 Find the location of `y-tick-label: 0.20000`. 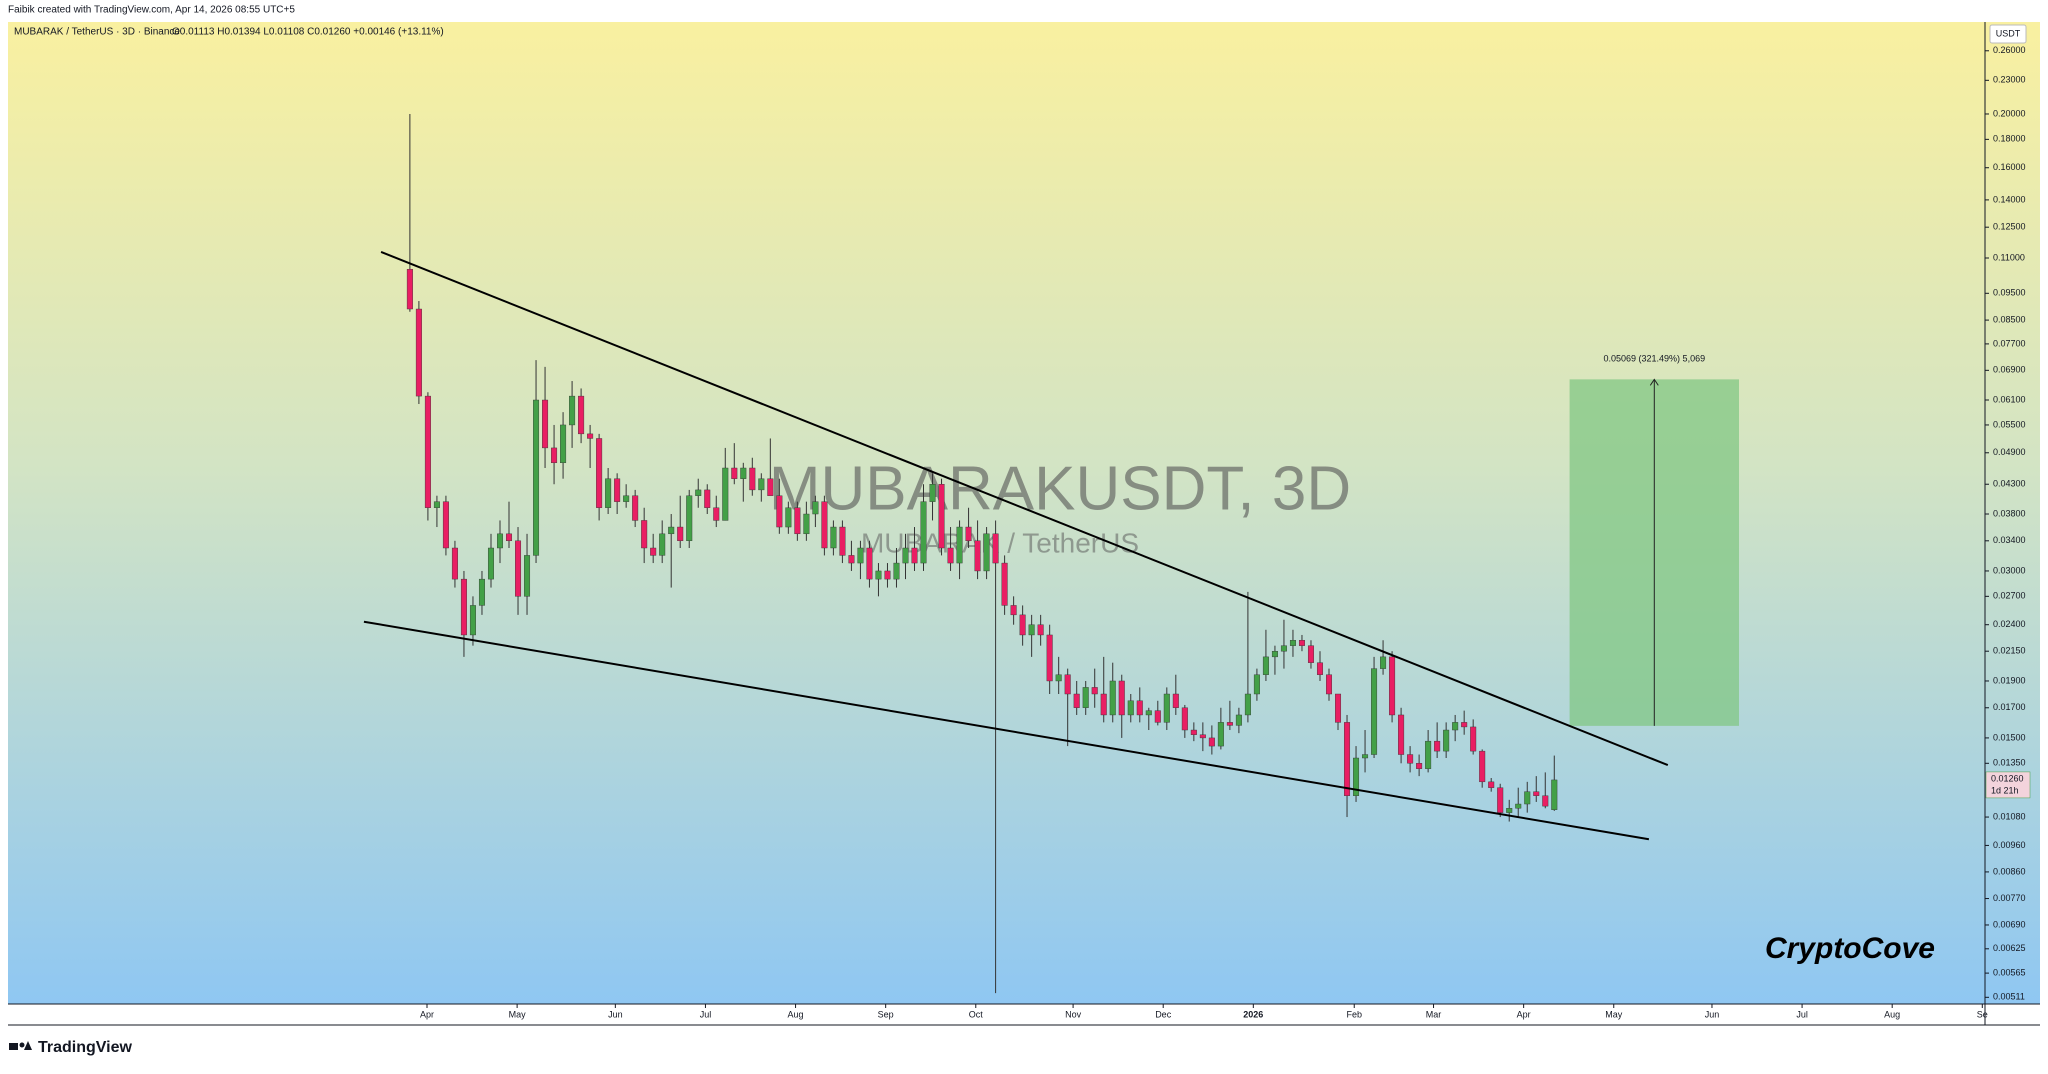

y-tick-label: 0.20000 is located at coordinates (2009, 113).